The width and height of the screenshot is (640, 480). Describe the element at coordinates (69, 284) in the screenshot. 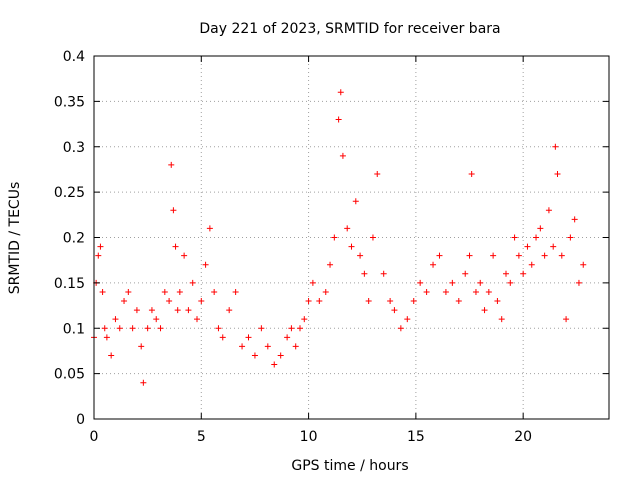

I see `y-tick-label: 0.15` at that location.